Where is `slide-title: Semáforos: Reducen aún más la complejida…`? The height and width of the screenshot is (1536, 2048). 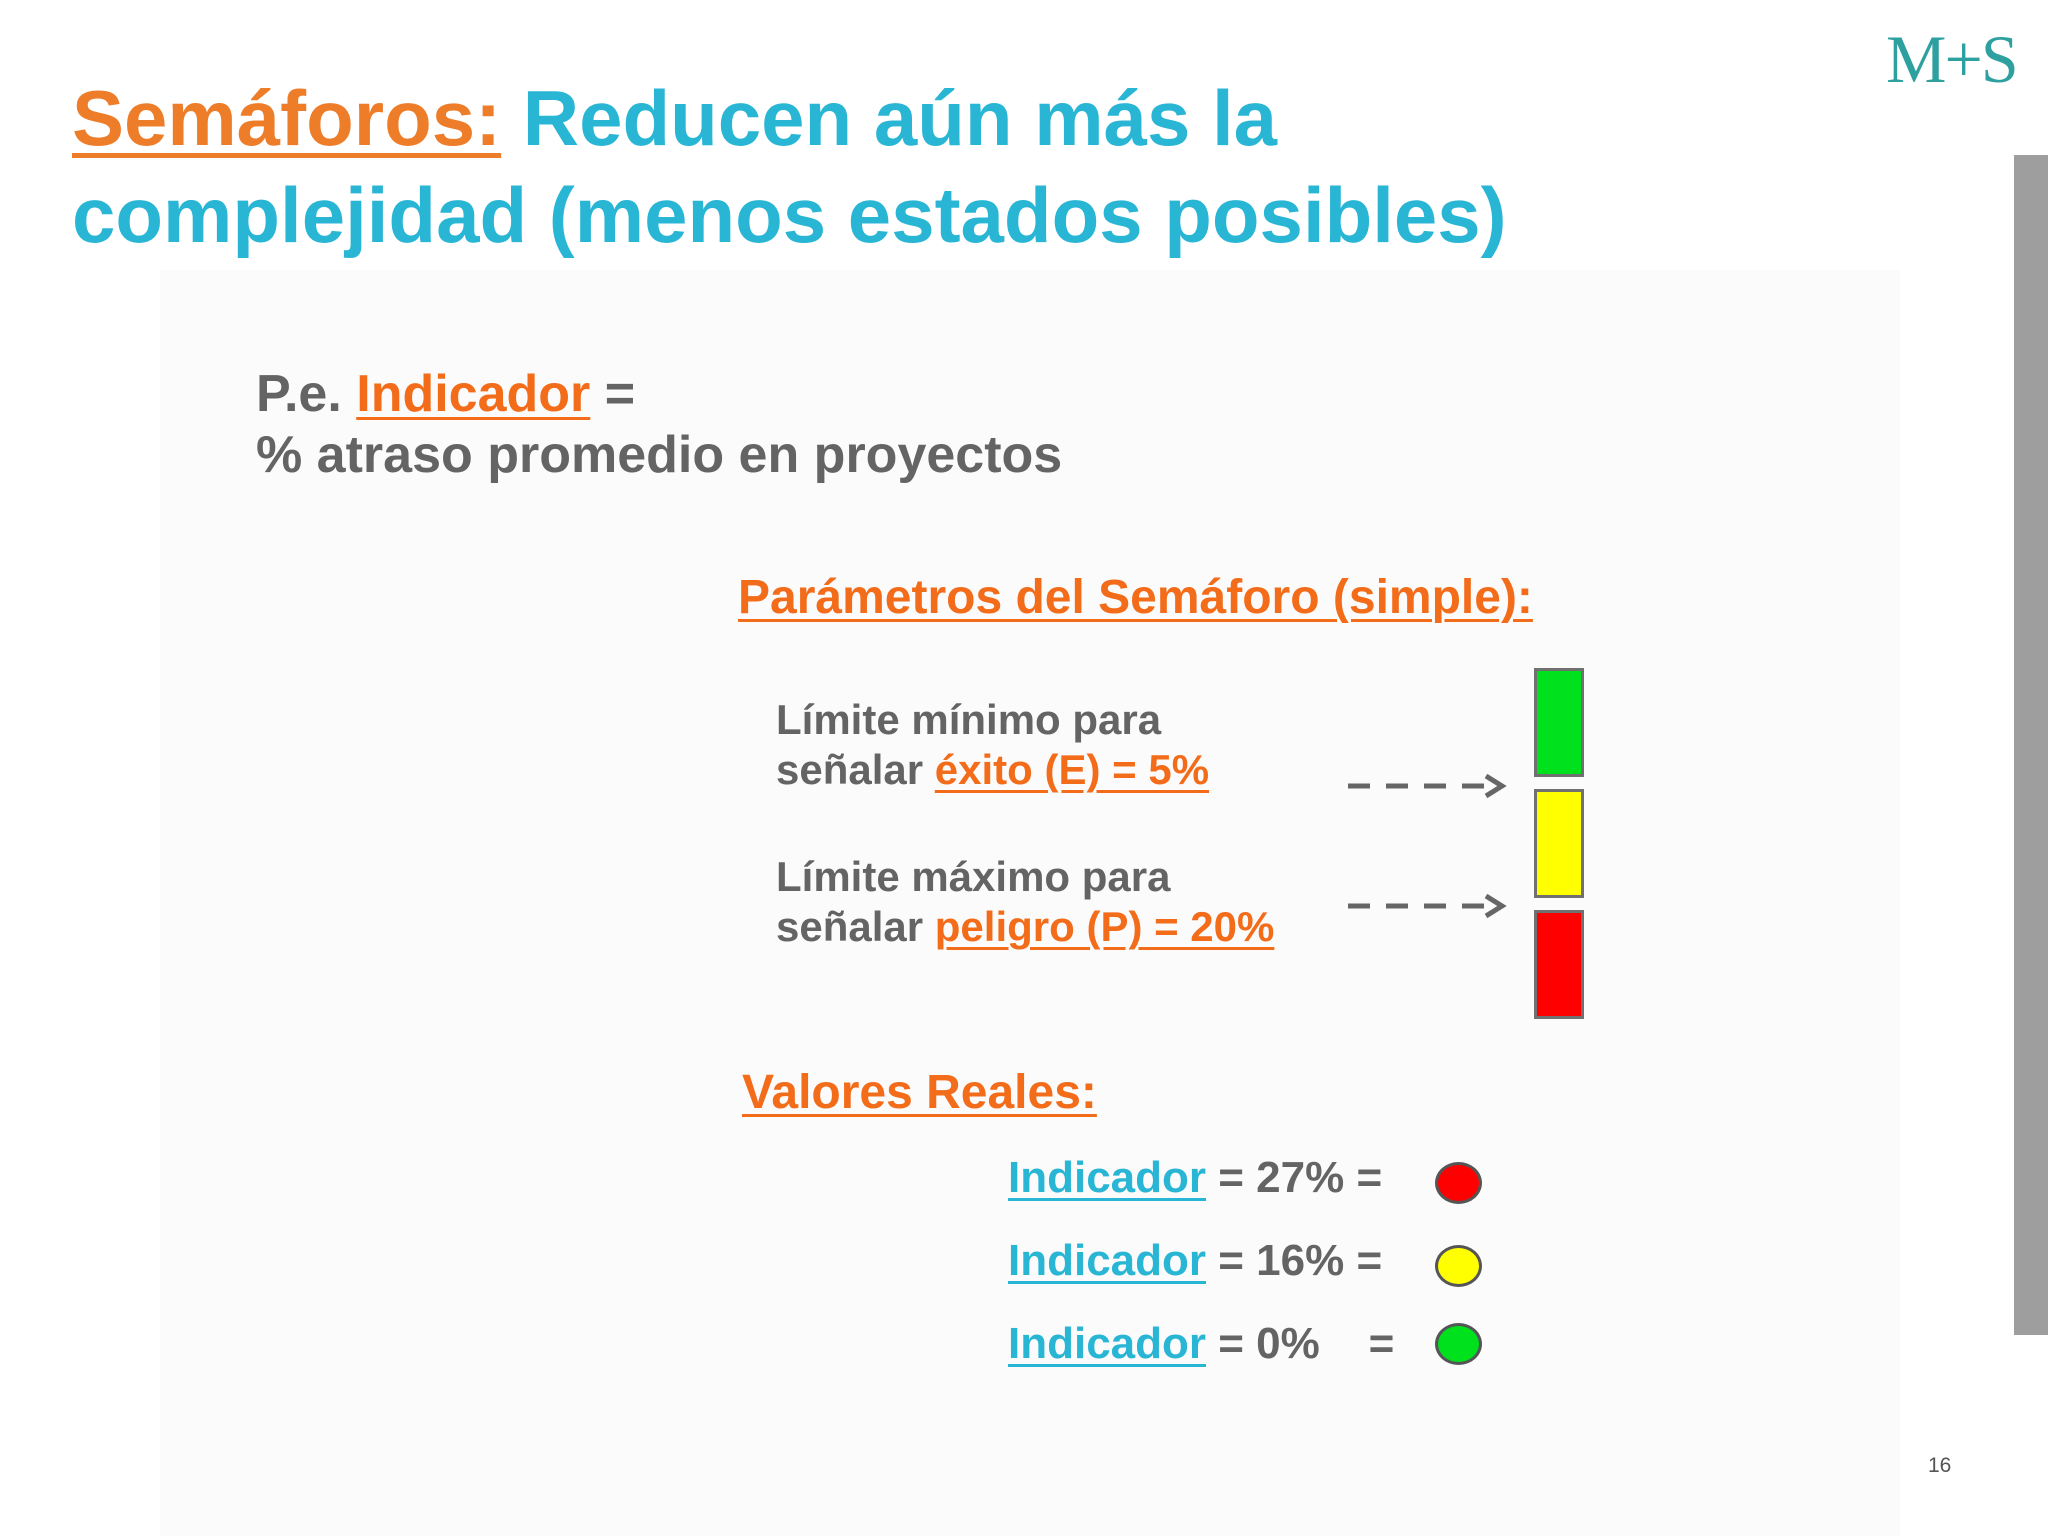 slide-title: Semáforos: Reducen aún más la complejida… is located at coordinates (822, 167).